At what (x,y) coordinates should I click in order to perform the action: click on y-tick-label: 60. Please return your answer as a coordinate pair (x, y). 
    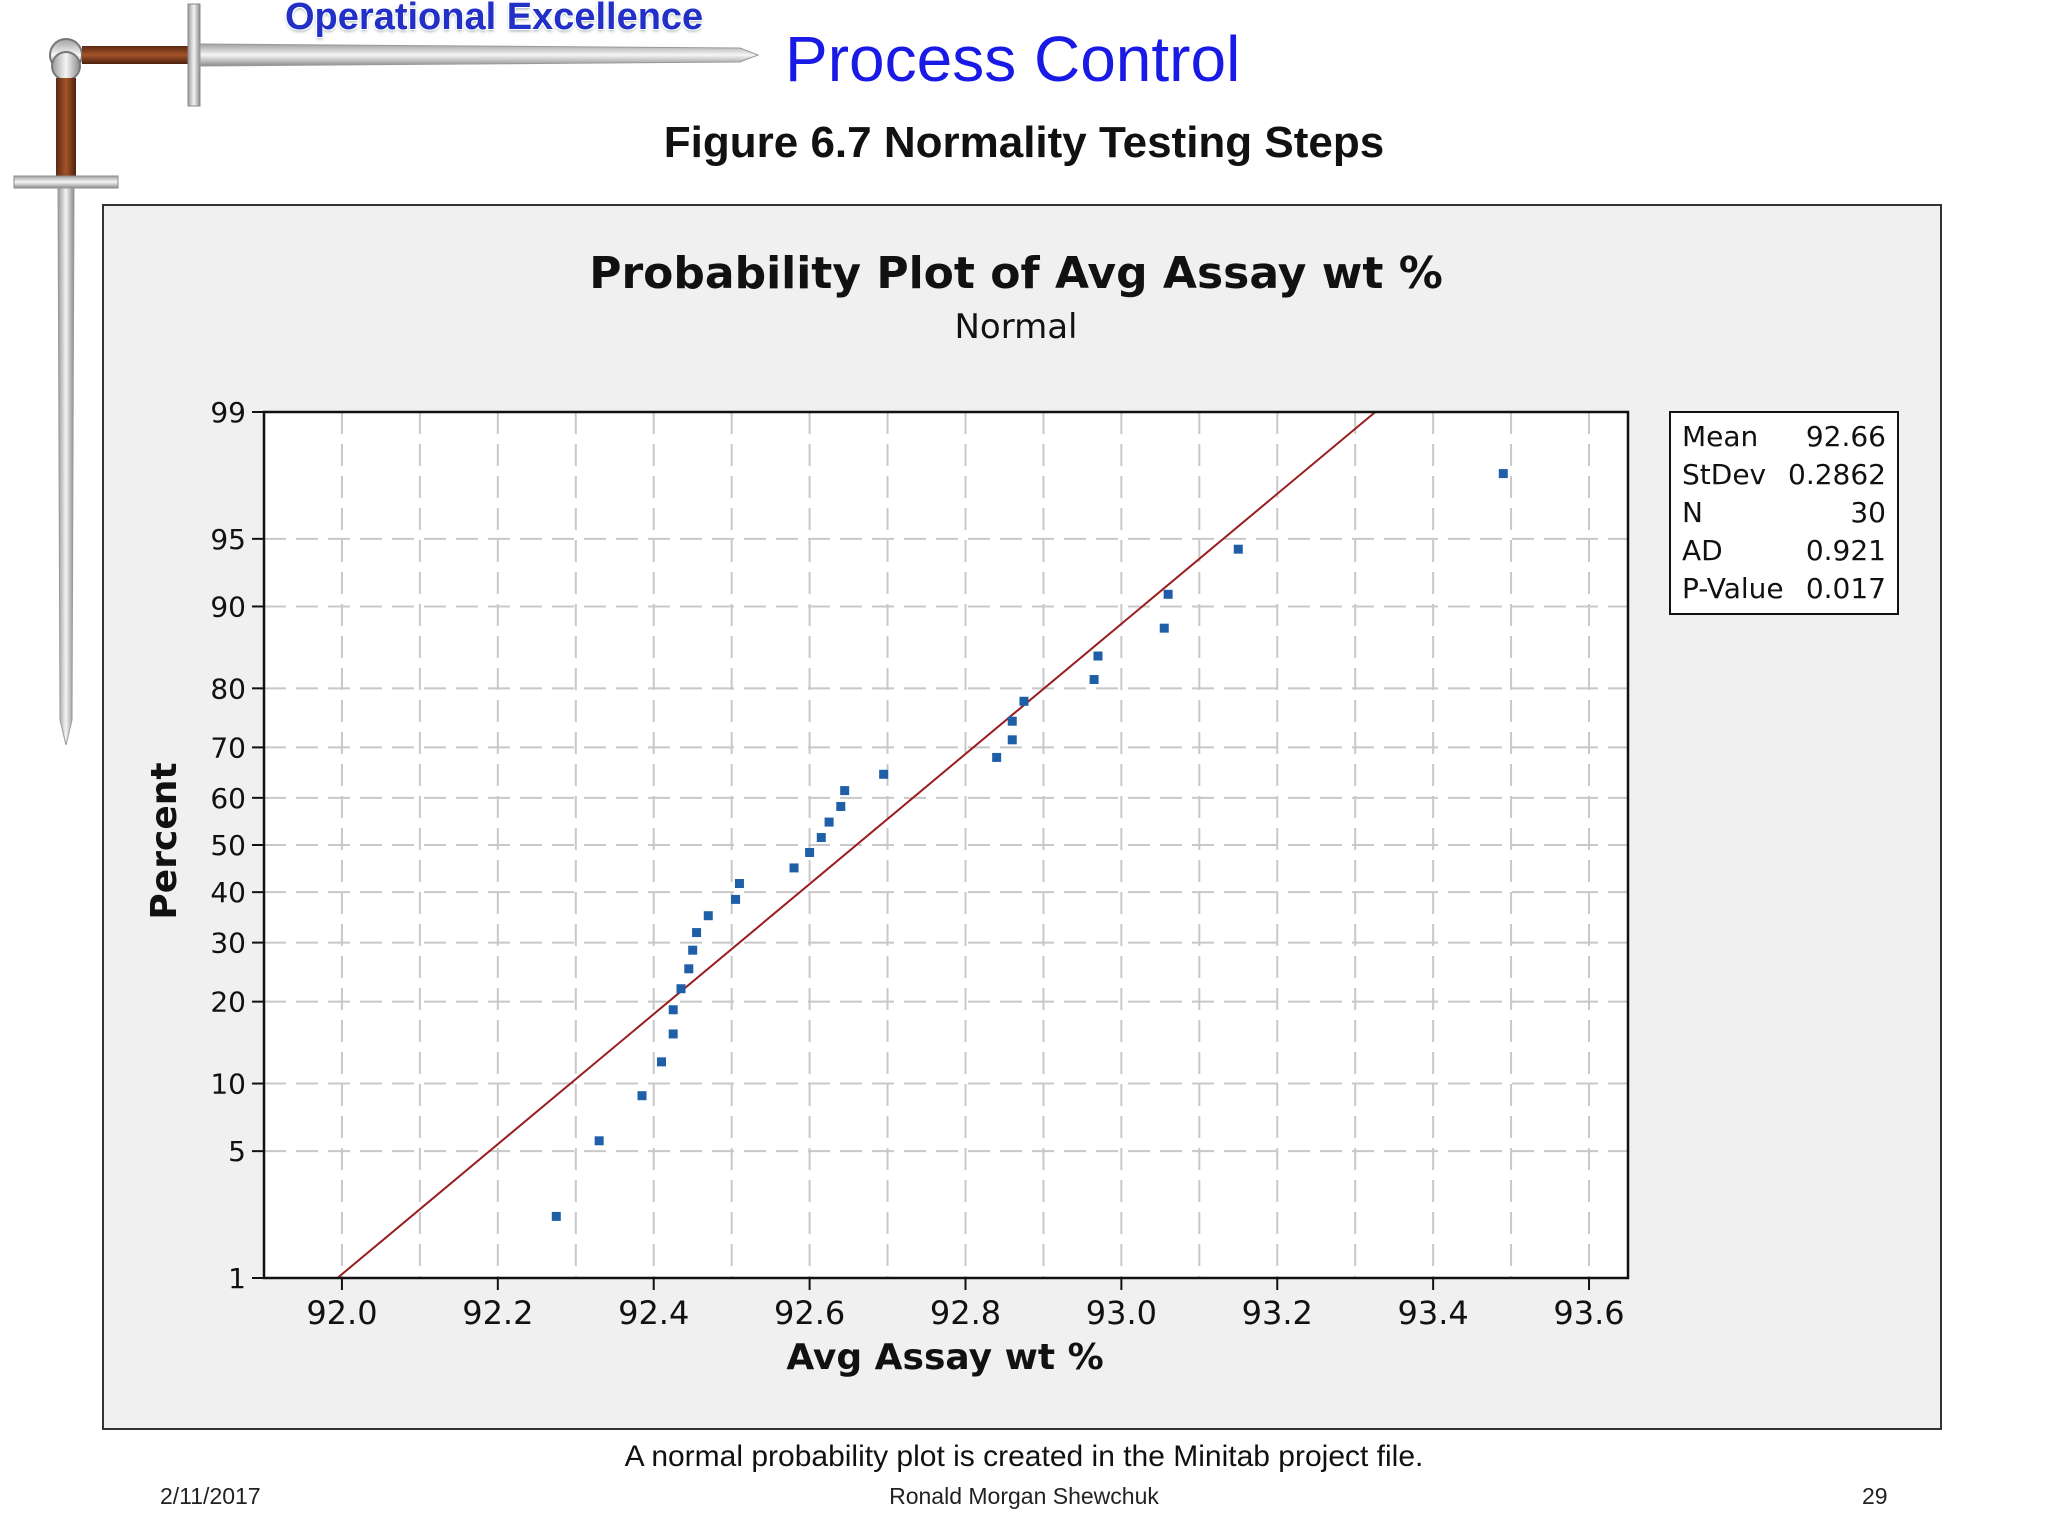
    Looking at the image, I should click on (228, 798).